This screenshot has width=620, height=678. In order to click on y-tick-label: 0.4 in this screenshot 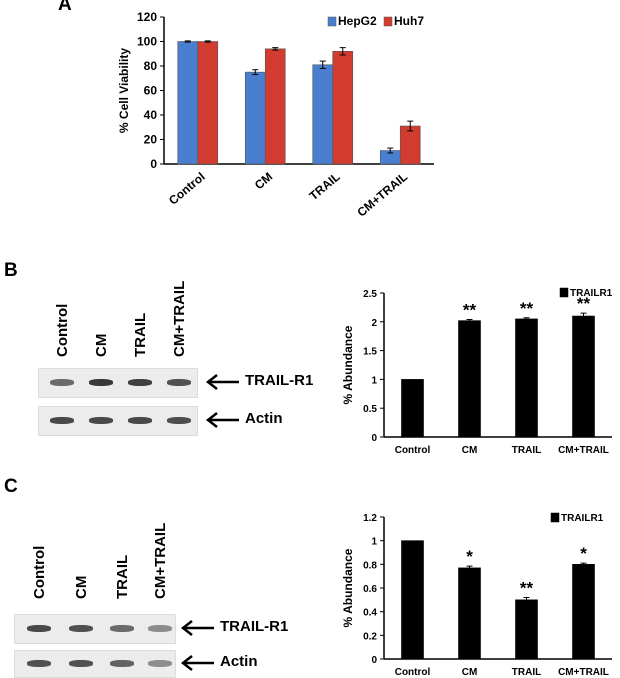, I will do `click(370, 613)`.